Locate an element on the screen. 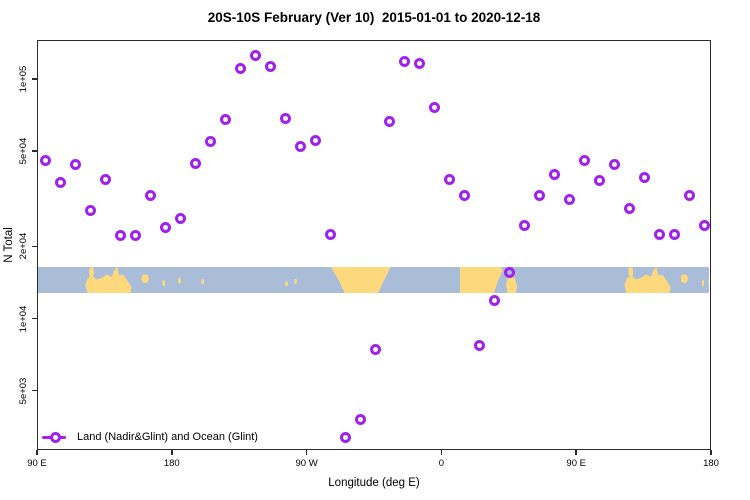 The width and height of the screenshot is (750, 500). y-axis-tick-label: 2e+04 is located at coordinates (23, 246).